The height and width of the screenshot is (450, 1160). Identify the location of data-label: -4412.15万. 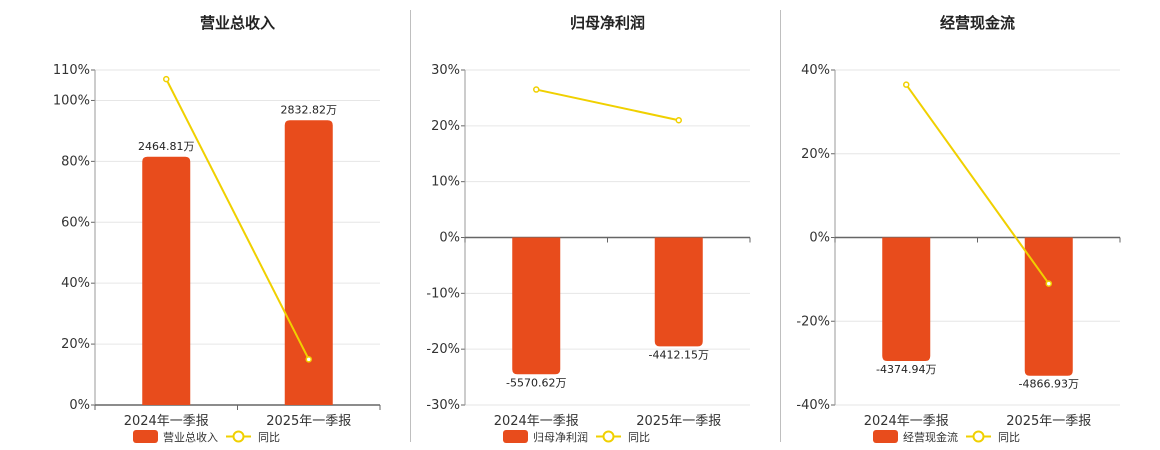
(679, 354).